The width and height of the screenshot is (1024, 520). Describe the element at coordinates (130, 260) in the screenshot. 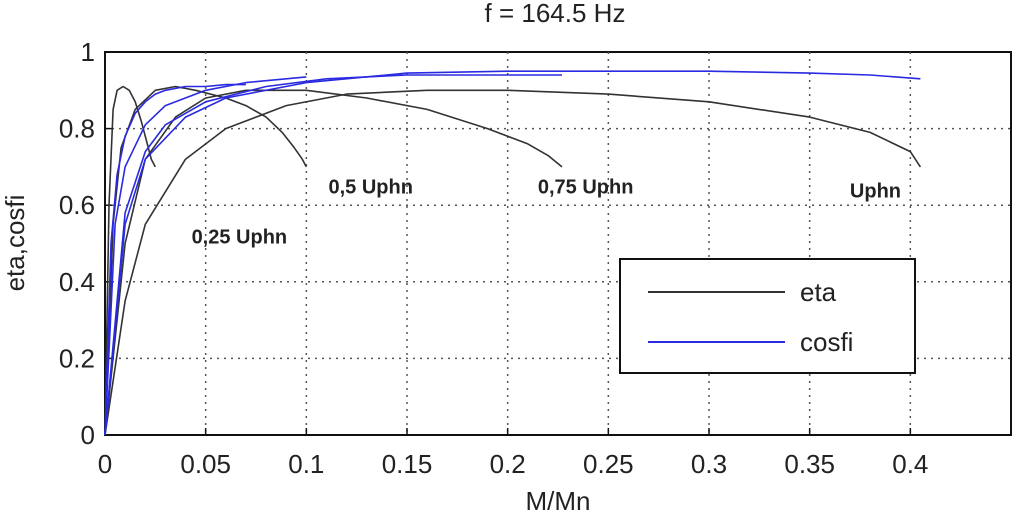

I see `eta-curve` at that location.